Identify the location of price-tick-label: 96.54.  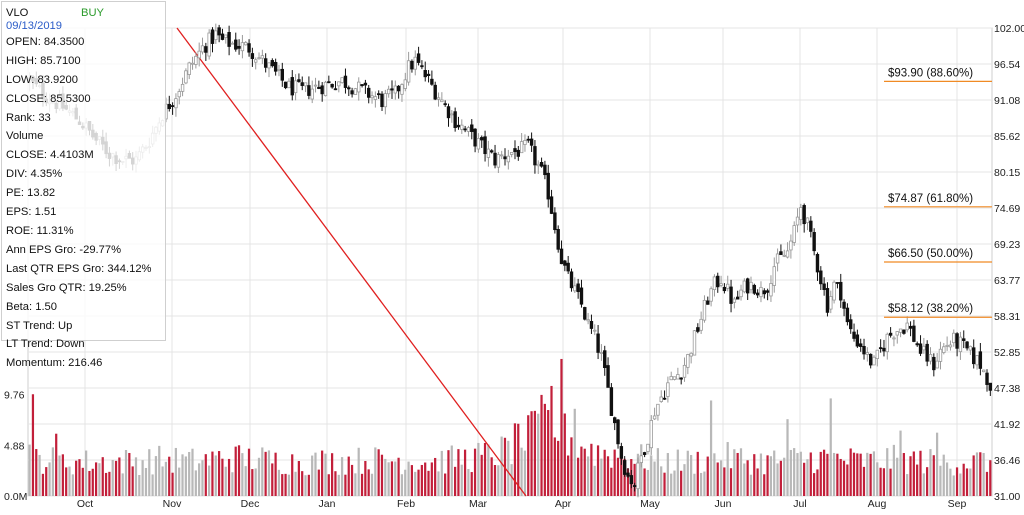
(1007, 65).